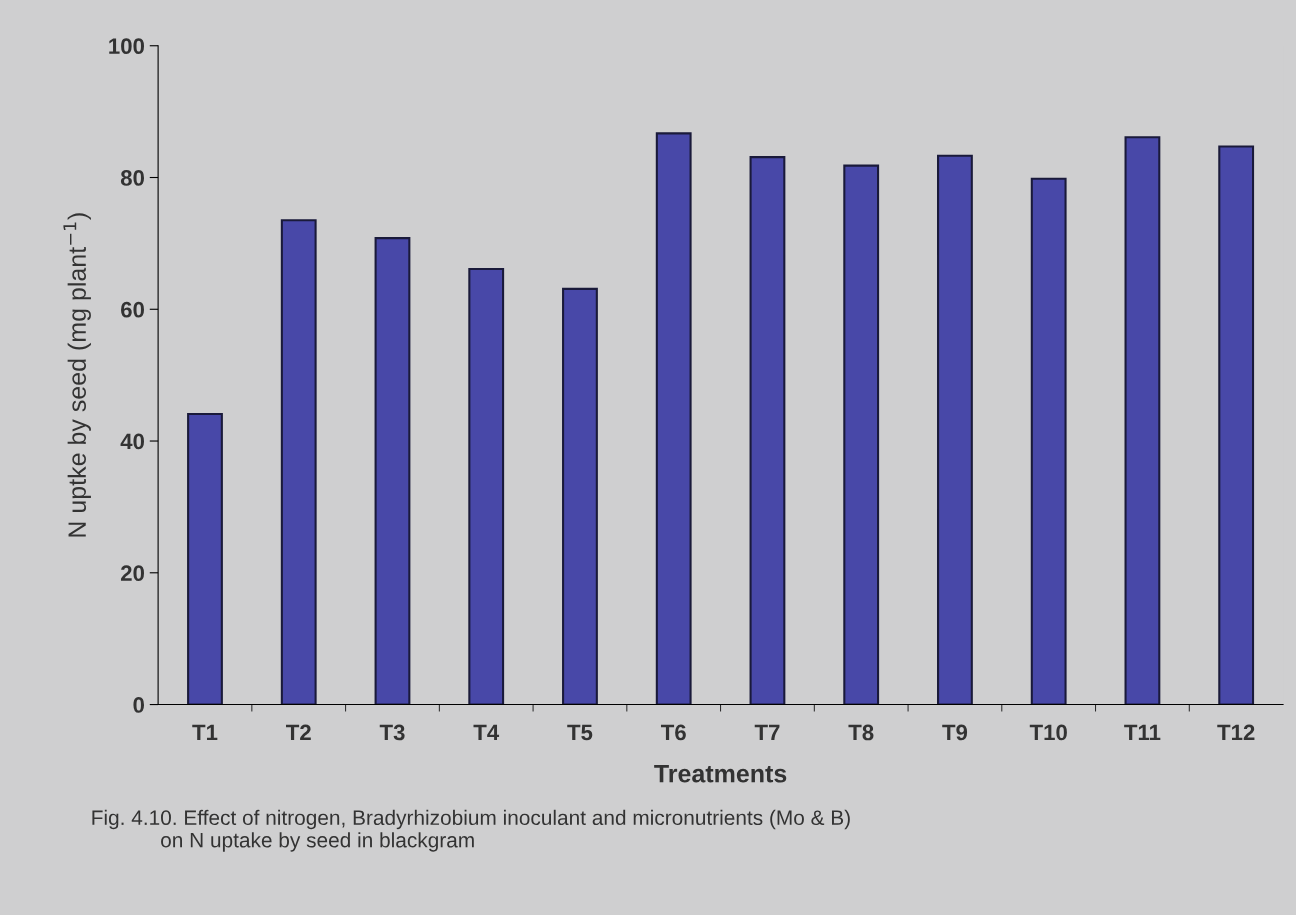 The image size is (1296, 915). Describe the element at coordinates (471, 830) in the screenshot. I see `caption: Fig. 4.10. Effect of nitrogen, Bradyrhizobium inoculant and micronutrients (Mo & B) on N uptake by seed in blackgram` at that location.